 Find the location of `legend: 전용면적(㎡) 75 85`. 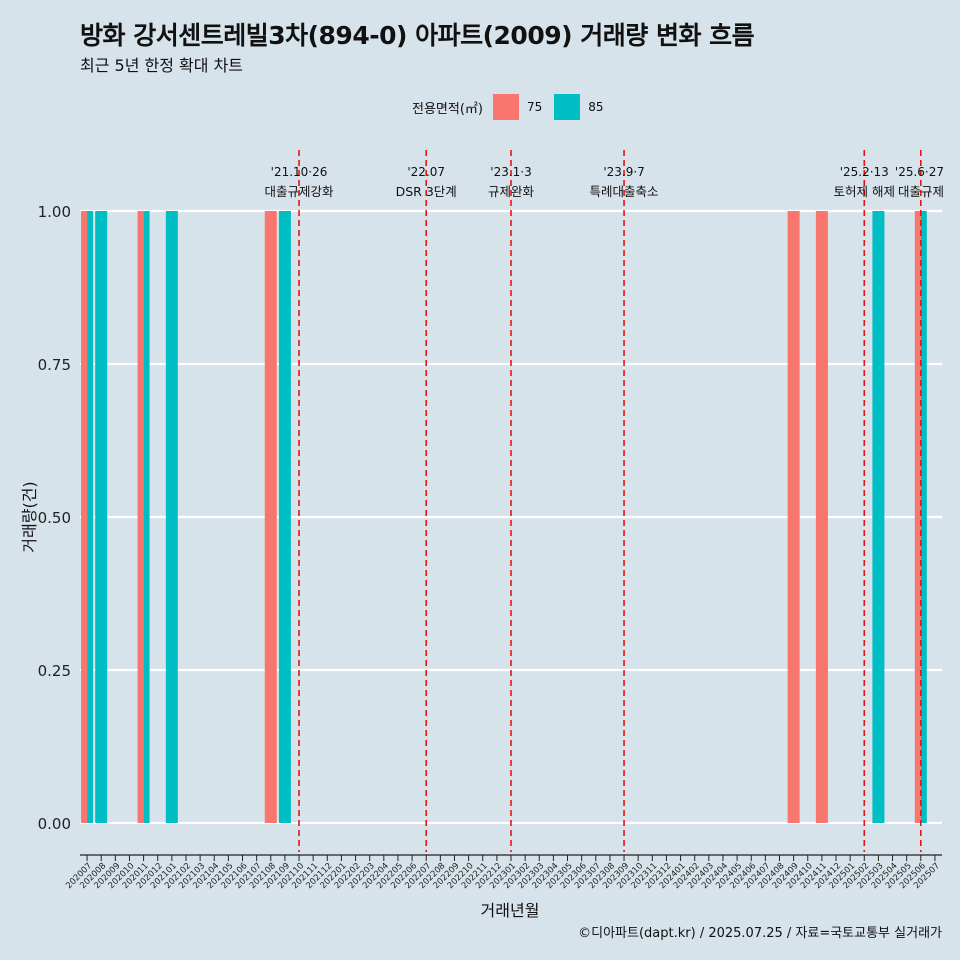

legend: 전용면적(㎡) 75 85 is located at coordinates (514, 107).